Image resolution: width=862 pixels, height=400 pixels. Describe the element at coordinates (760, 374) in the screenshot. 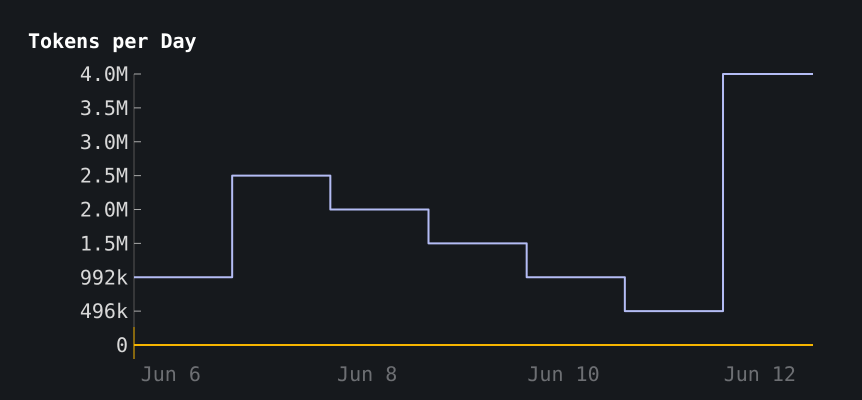

I see `x-tick-label: Jun 12` at that location.